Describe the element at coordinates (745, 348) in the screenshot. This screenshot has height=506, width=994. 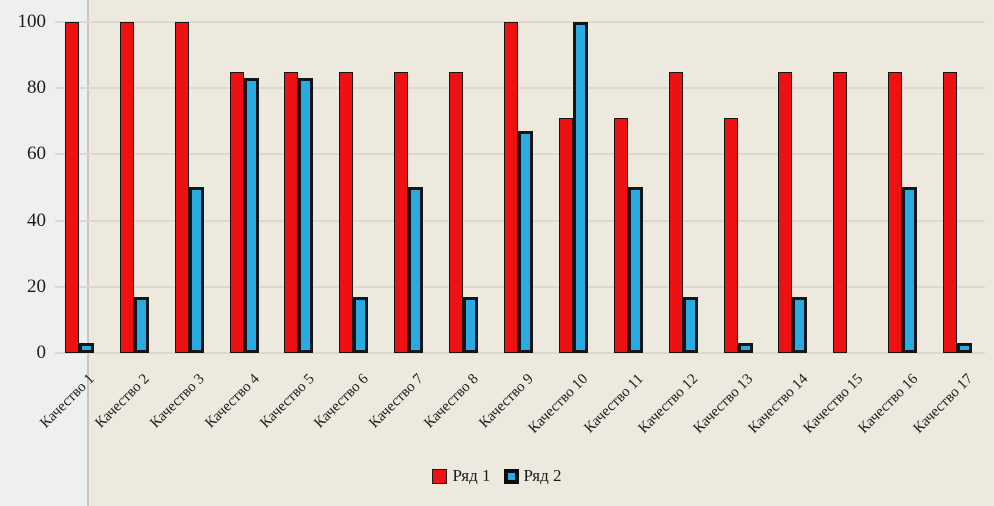
I see `bar-series2-cat13` at that location.